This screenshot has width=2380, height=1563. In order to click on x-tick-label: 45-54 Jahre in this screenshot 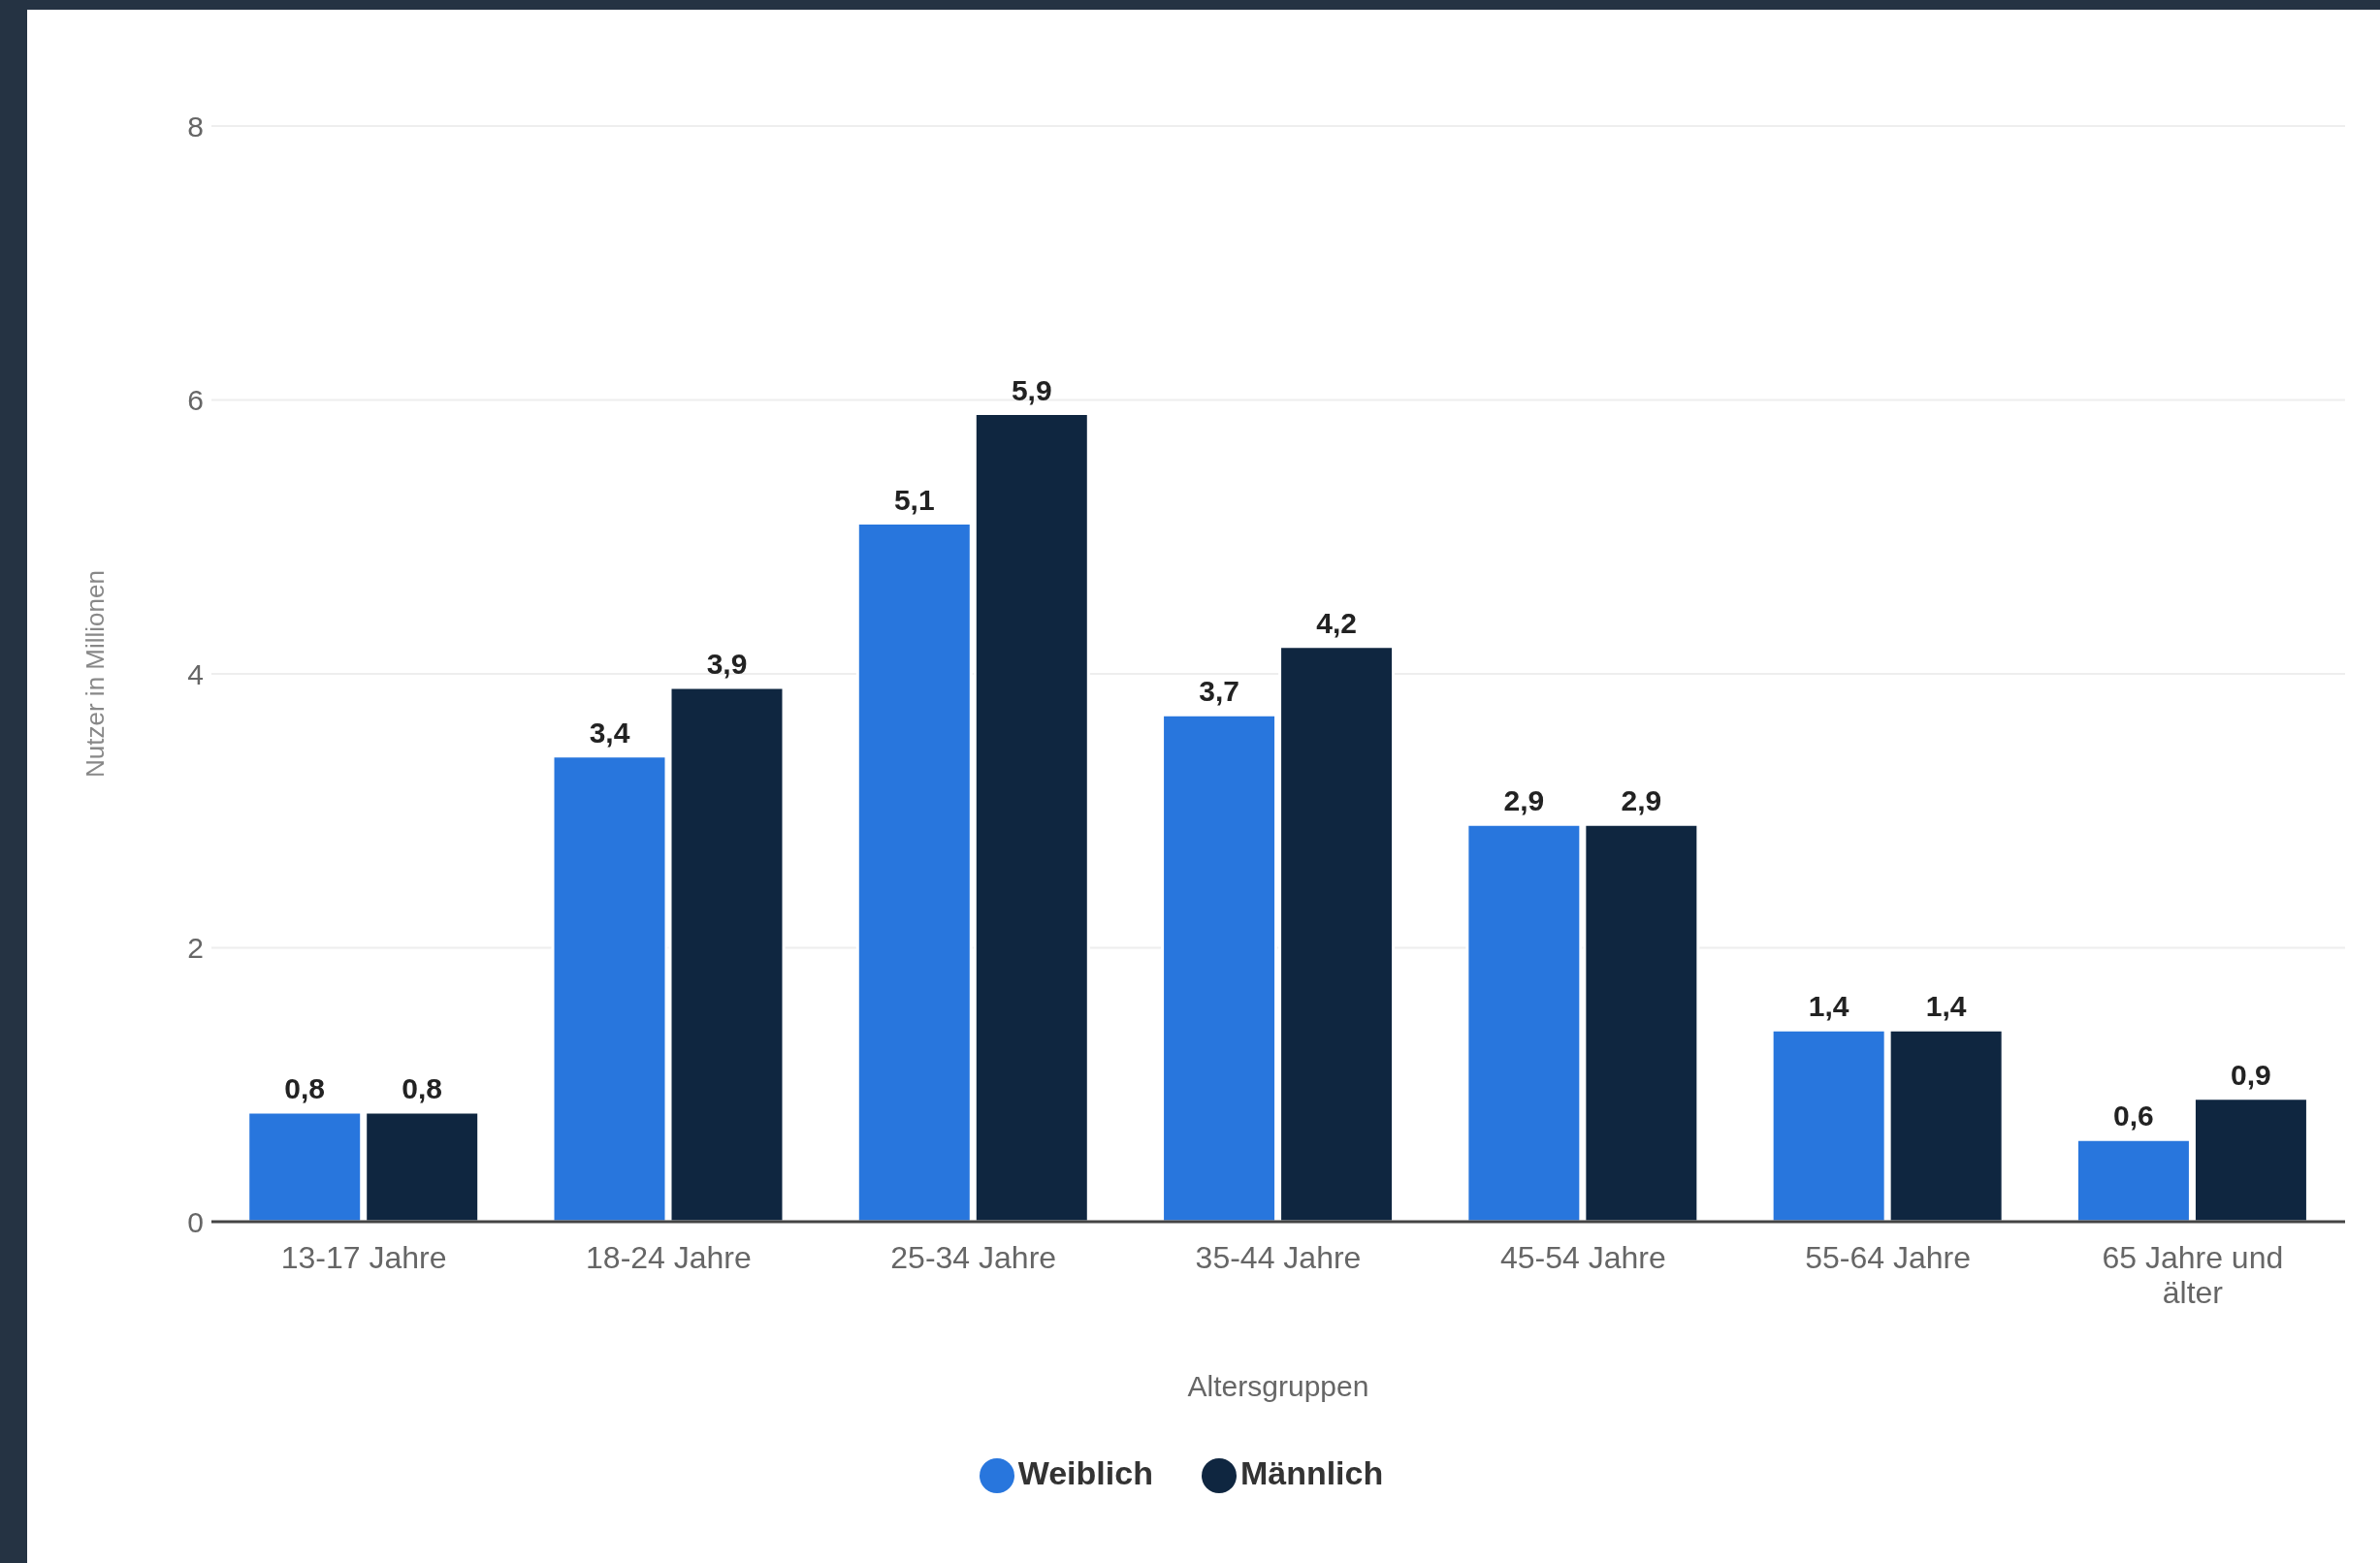, I will do `click(1582, 1257)`.